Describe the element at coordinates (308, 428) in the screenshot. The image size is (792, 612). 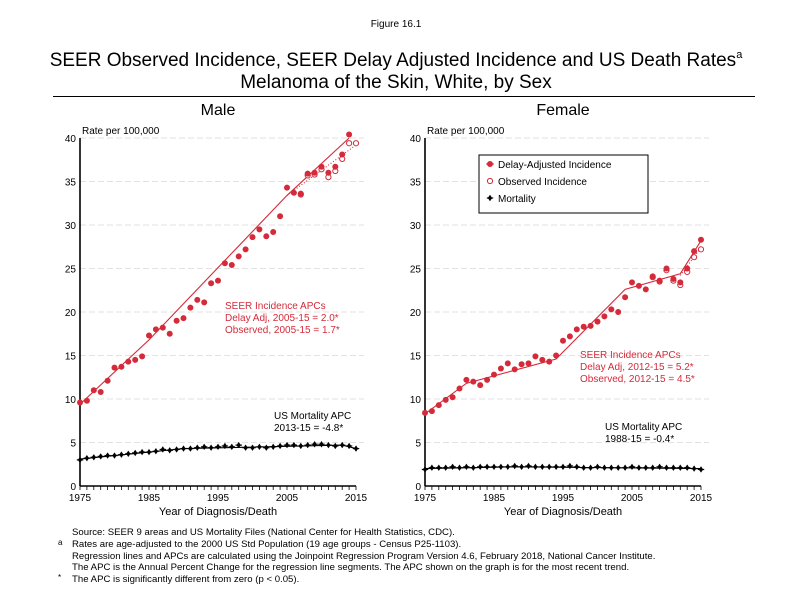
I see `annotation-mortality-apc: 2013-15 = -4.8*` at that location.